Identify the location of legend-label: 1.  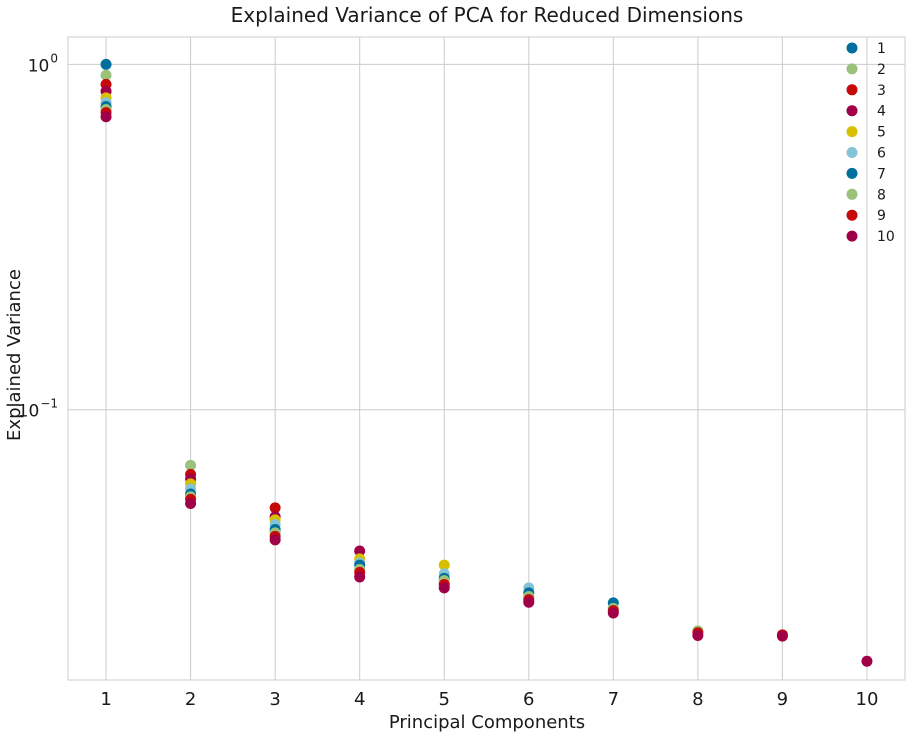
(881, 49).